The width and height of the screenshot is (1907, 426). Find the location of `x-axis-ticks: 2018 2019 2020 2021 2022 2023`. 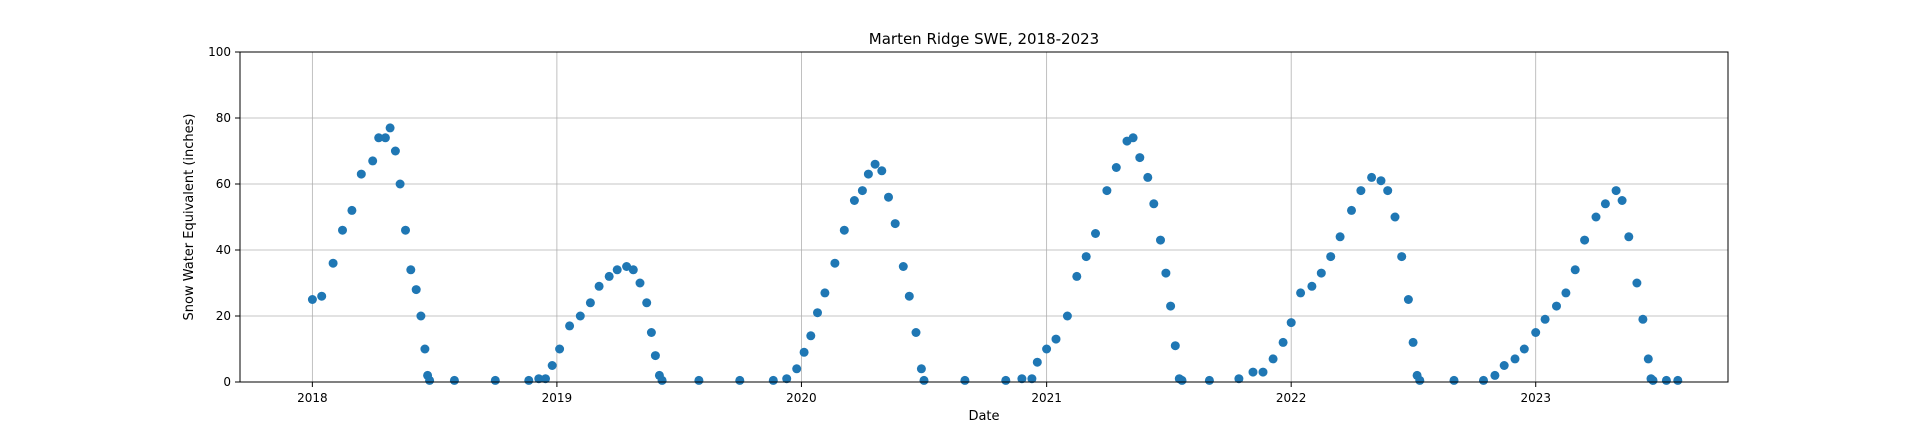

x-axis-ticks: 2018 2019 2020 2021 2022 2023 is located at coordinates (924, 393).